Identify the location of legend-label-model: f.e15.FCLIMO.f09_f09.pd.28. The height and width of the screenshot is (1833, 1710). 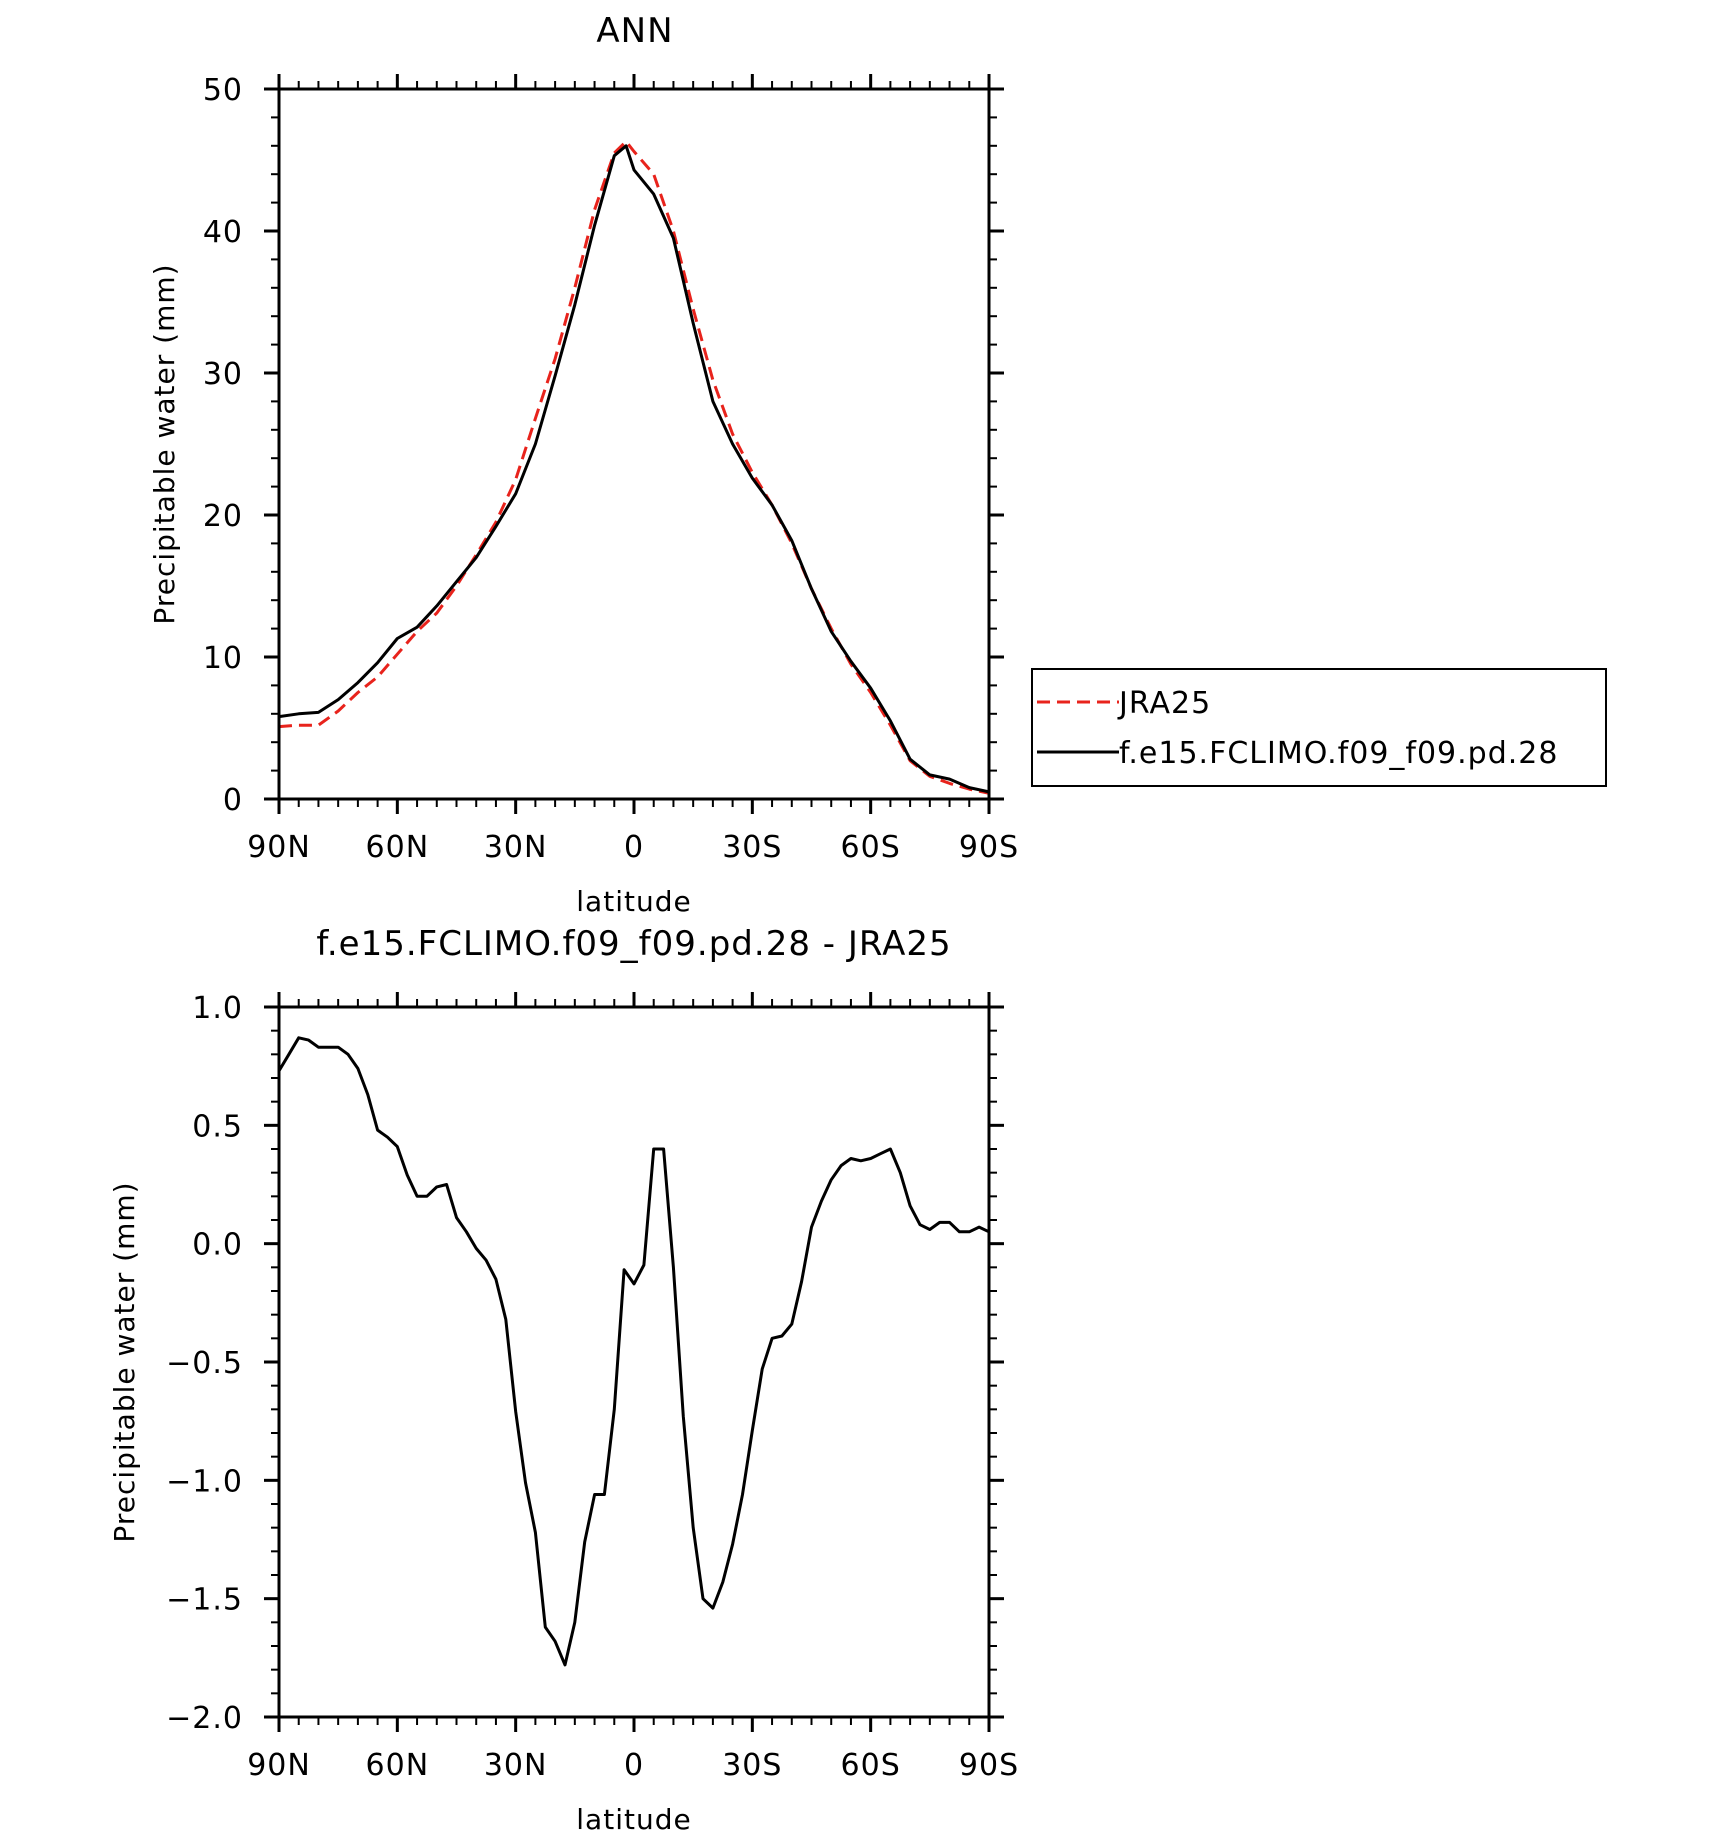
(1338, 753).